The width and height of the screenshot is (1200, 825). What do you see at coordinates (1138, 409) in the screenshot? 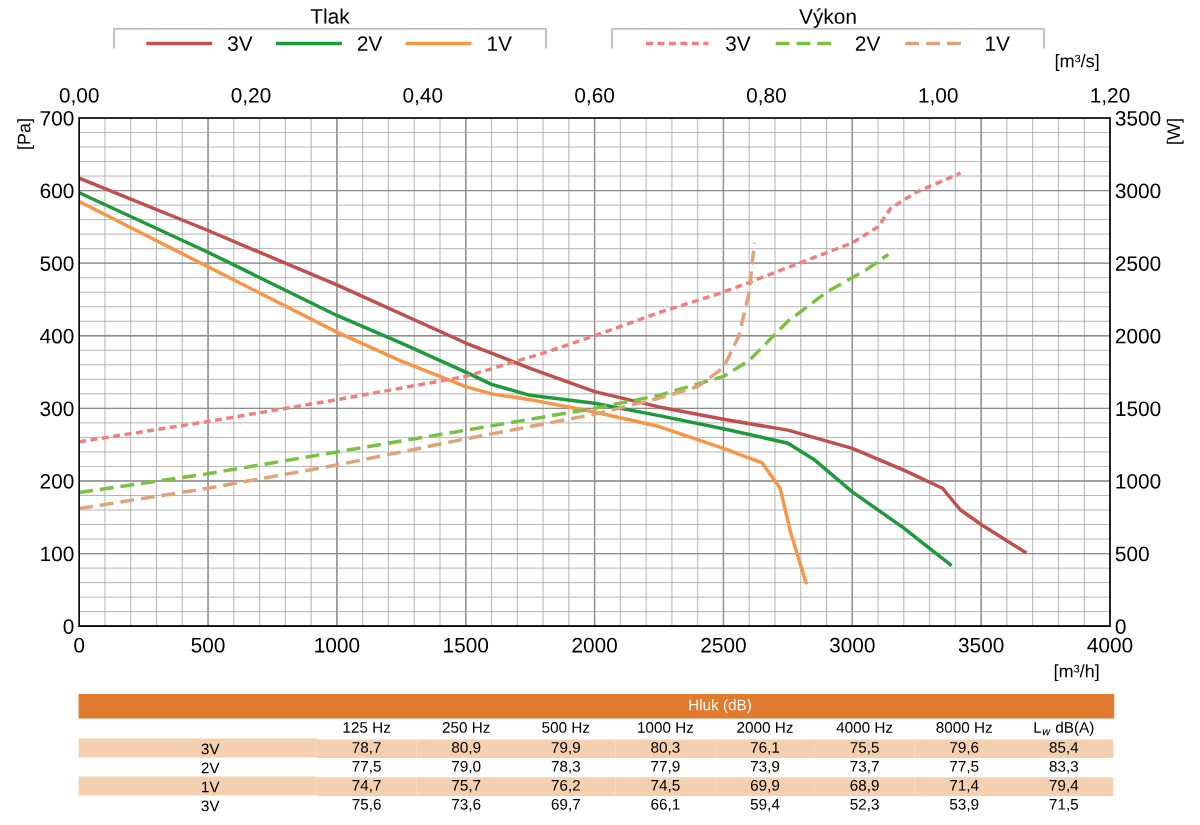
I see `y2-tick-label: 1500` at bounding box center [1138, 409].